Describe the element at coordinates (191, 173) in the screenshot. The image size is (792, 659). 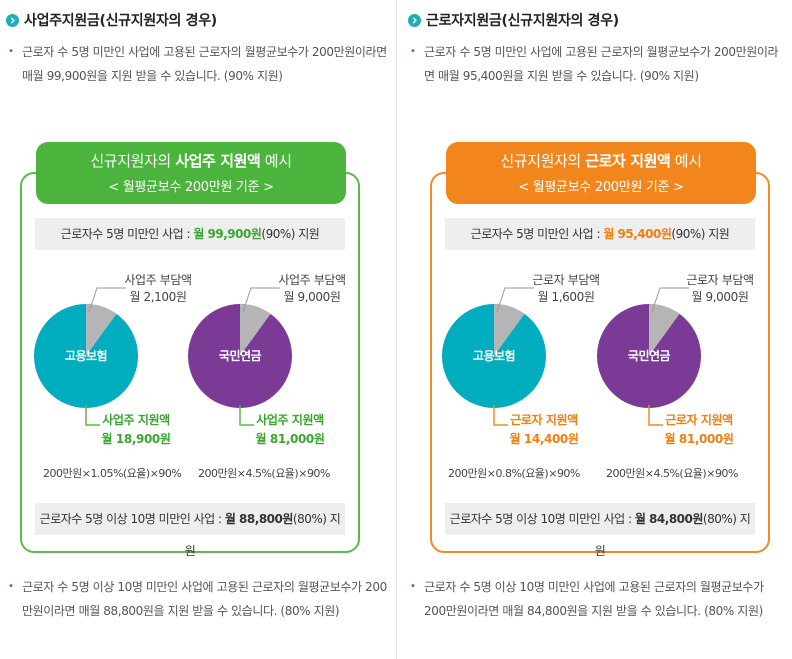
I see `card-header: 신규지원자의 사업주 지원액 예시 < 월평균보수 200만원 기준 >` at that location.